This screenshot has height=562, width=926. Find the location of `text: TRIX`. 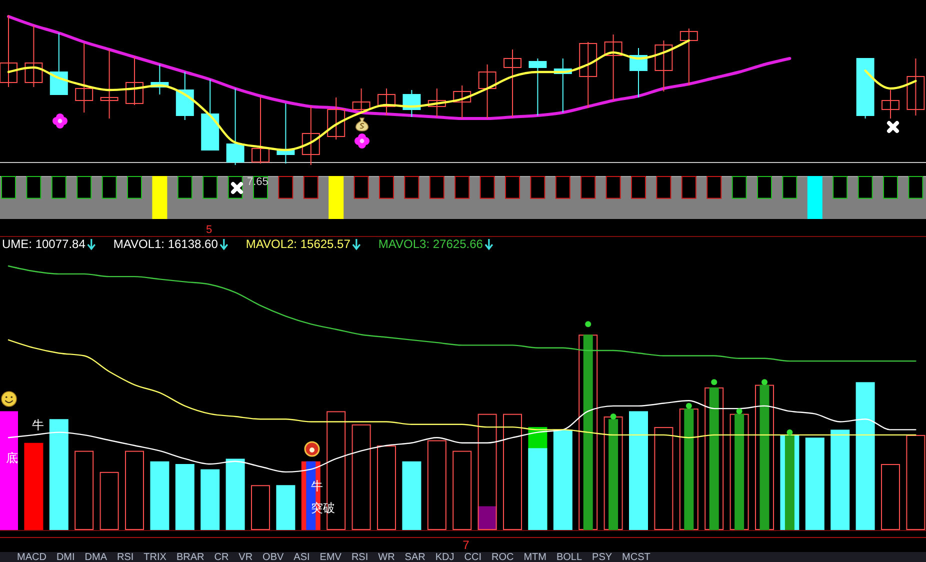

text: TRIX is located at coordinates (155, 557).